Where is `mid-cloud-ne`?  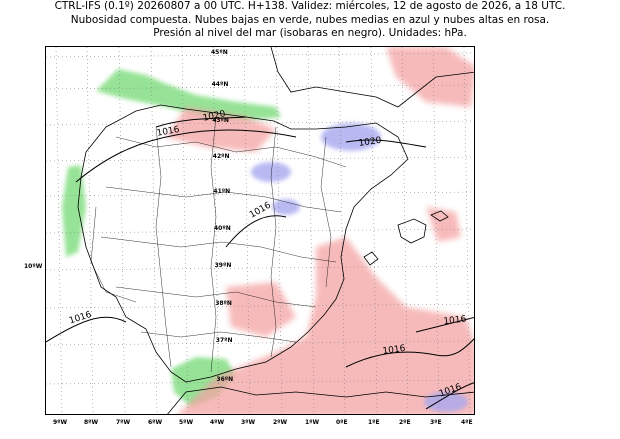 mid-cloud-ne is located at coordinates (351, 137).